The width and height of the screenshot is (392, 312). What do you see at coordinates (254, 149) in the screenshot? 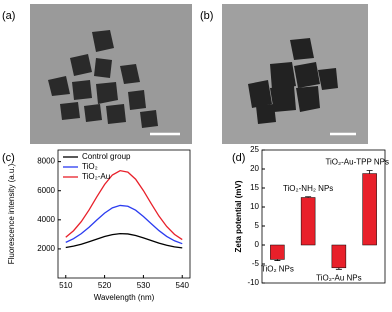
I see `y-tick-label: 25` at bounding box center [254, 149].